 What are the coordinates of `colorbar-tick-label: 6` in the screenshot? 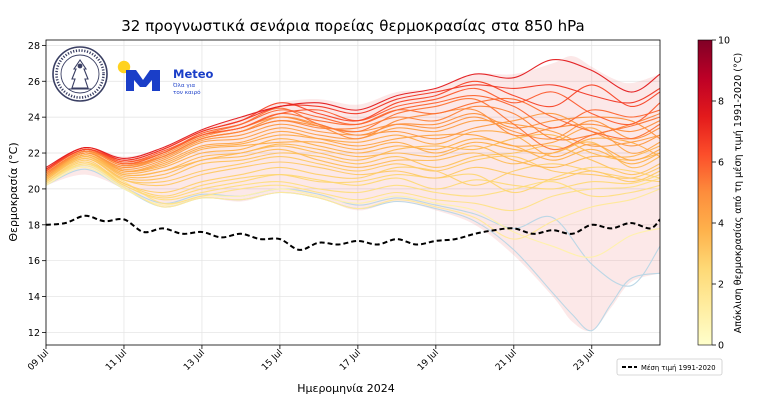 It's located at (721, 163).